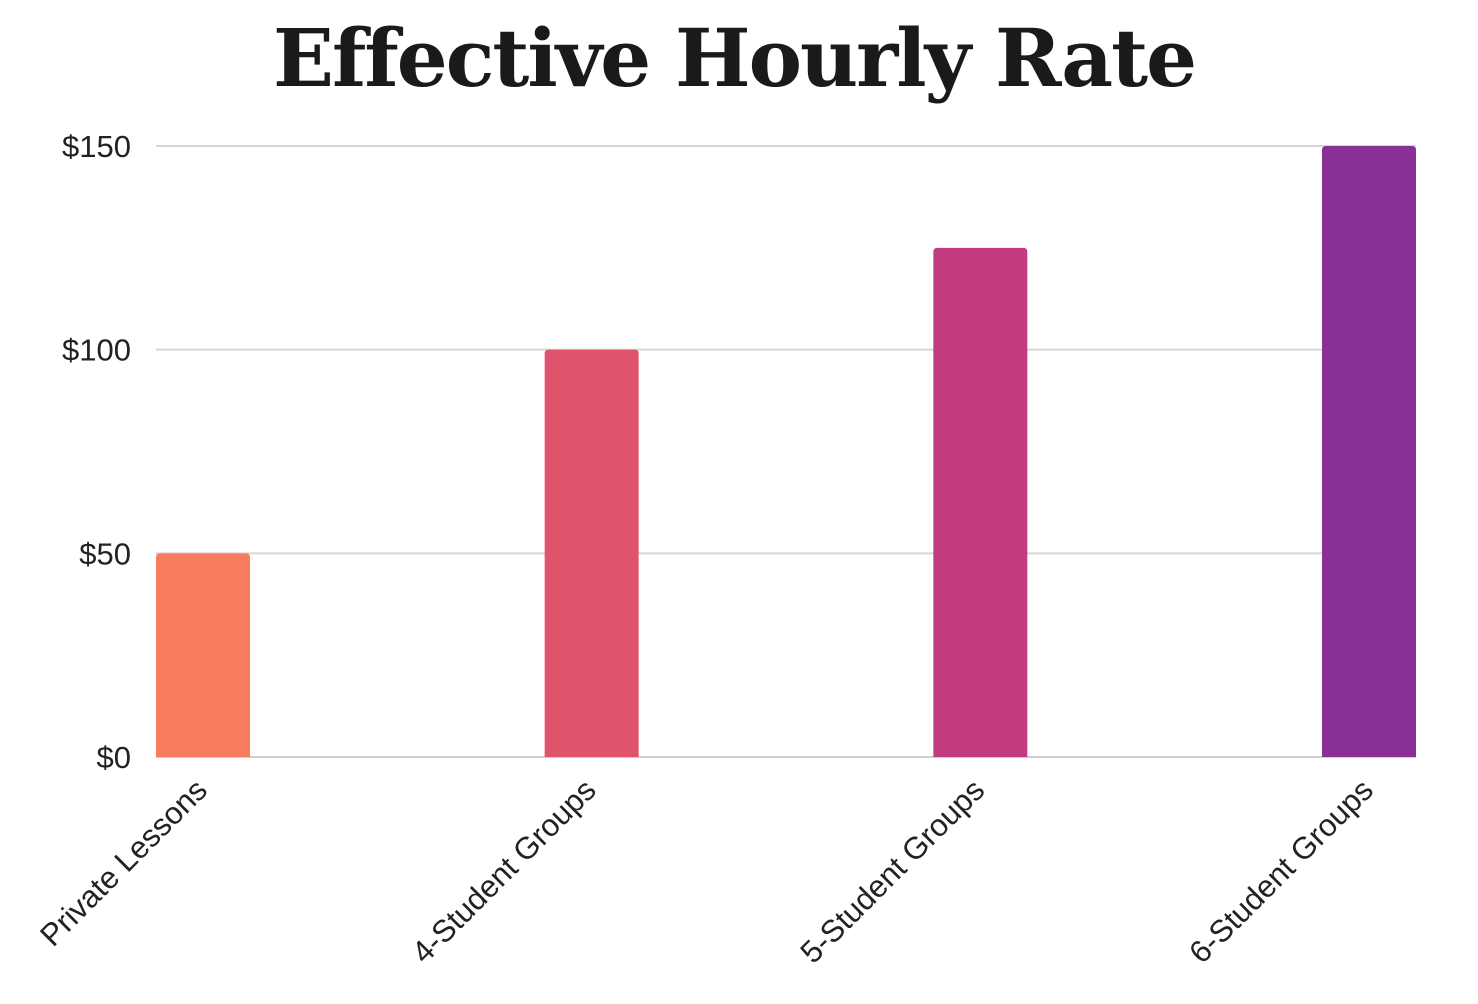 This screenshot has width=1478, height=1004. What do you see at coordinates (96, 350) in the screenshot?
I see `y-tick-label: $100` at bounding box center [96, 350].